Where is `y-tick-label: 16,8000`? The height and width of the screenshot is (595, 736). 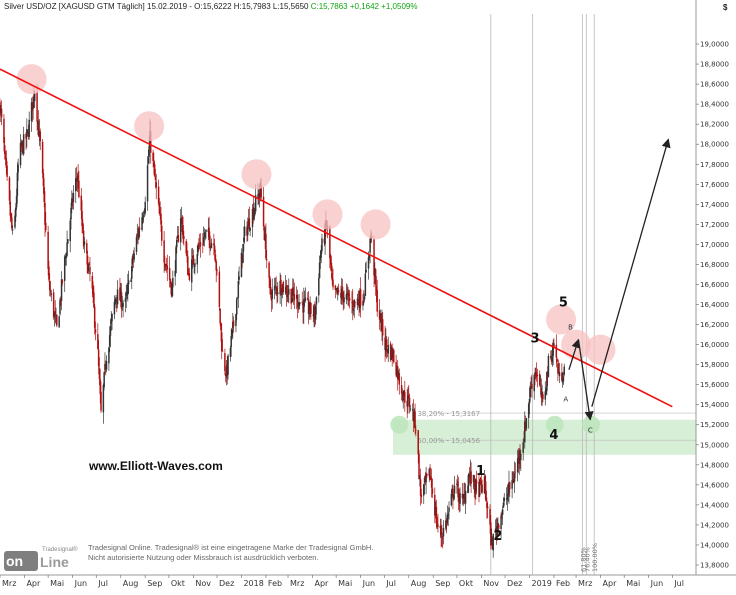 y-tick-label: 16,8000 is located at coordinates (714, 265).